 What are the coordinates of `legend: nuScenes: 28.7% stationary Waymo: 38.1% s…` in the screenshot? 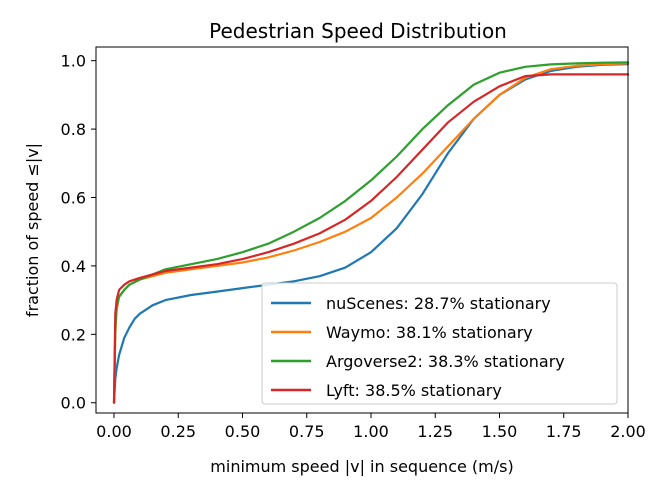 It's located at (439, 343).